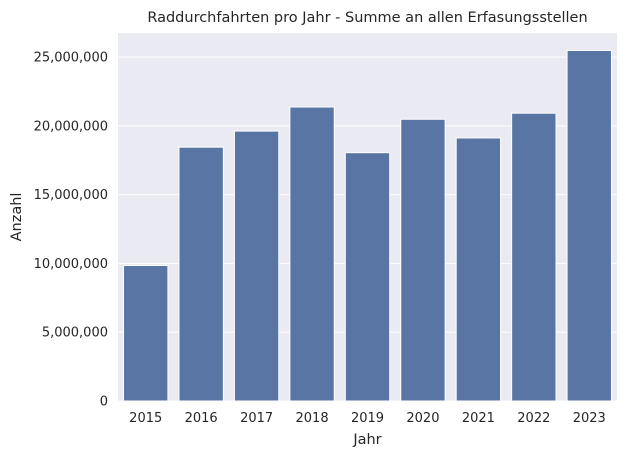 This screenshot has height=457, width=626. What do you see at coordinates (71, 126) in the screenshot?
I see `y-tick-label: 20,000,000` at bounding box center [71, 126].